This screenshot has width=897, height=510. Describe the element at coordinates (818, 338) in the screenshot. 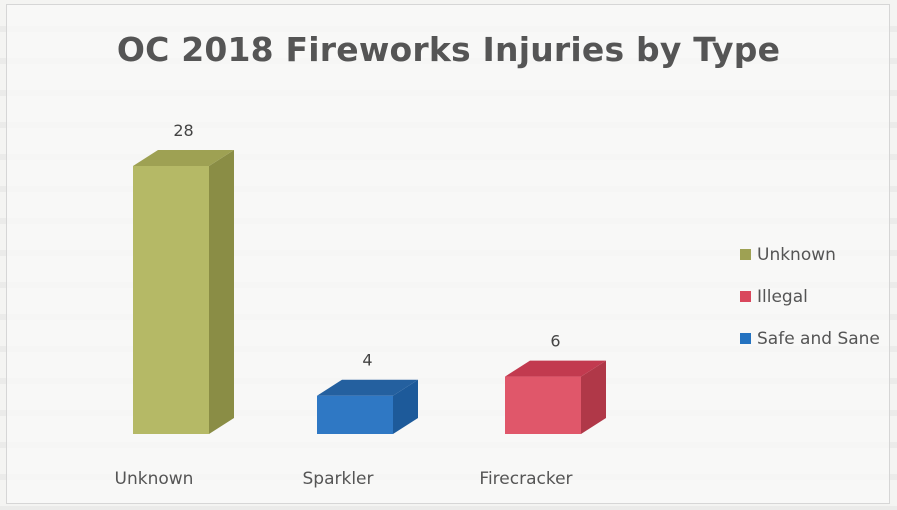

I see `legend-label: Safe and Sane` at that location.